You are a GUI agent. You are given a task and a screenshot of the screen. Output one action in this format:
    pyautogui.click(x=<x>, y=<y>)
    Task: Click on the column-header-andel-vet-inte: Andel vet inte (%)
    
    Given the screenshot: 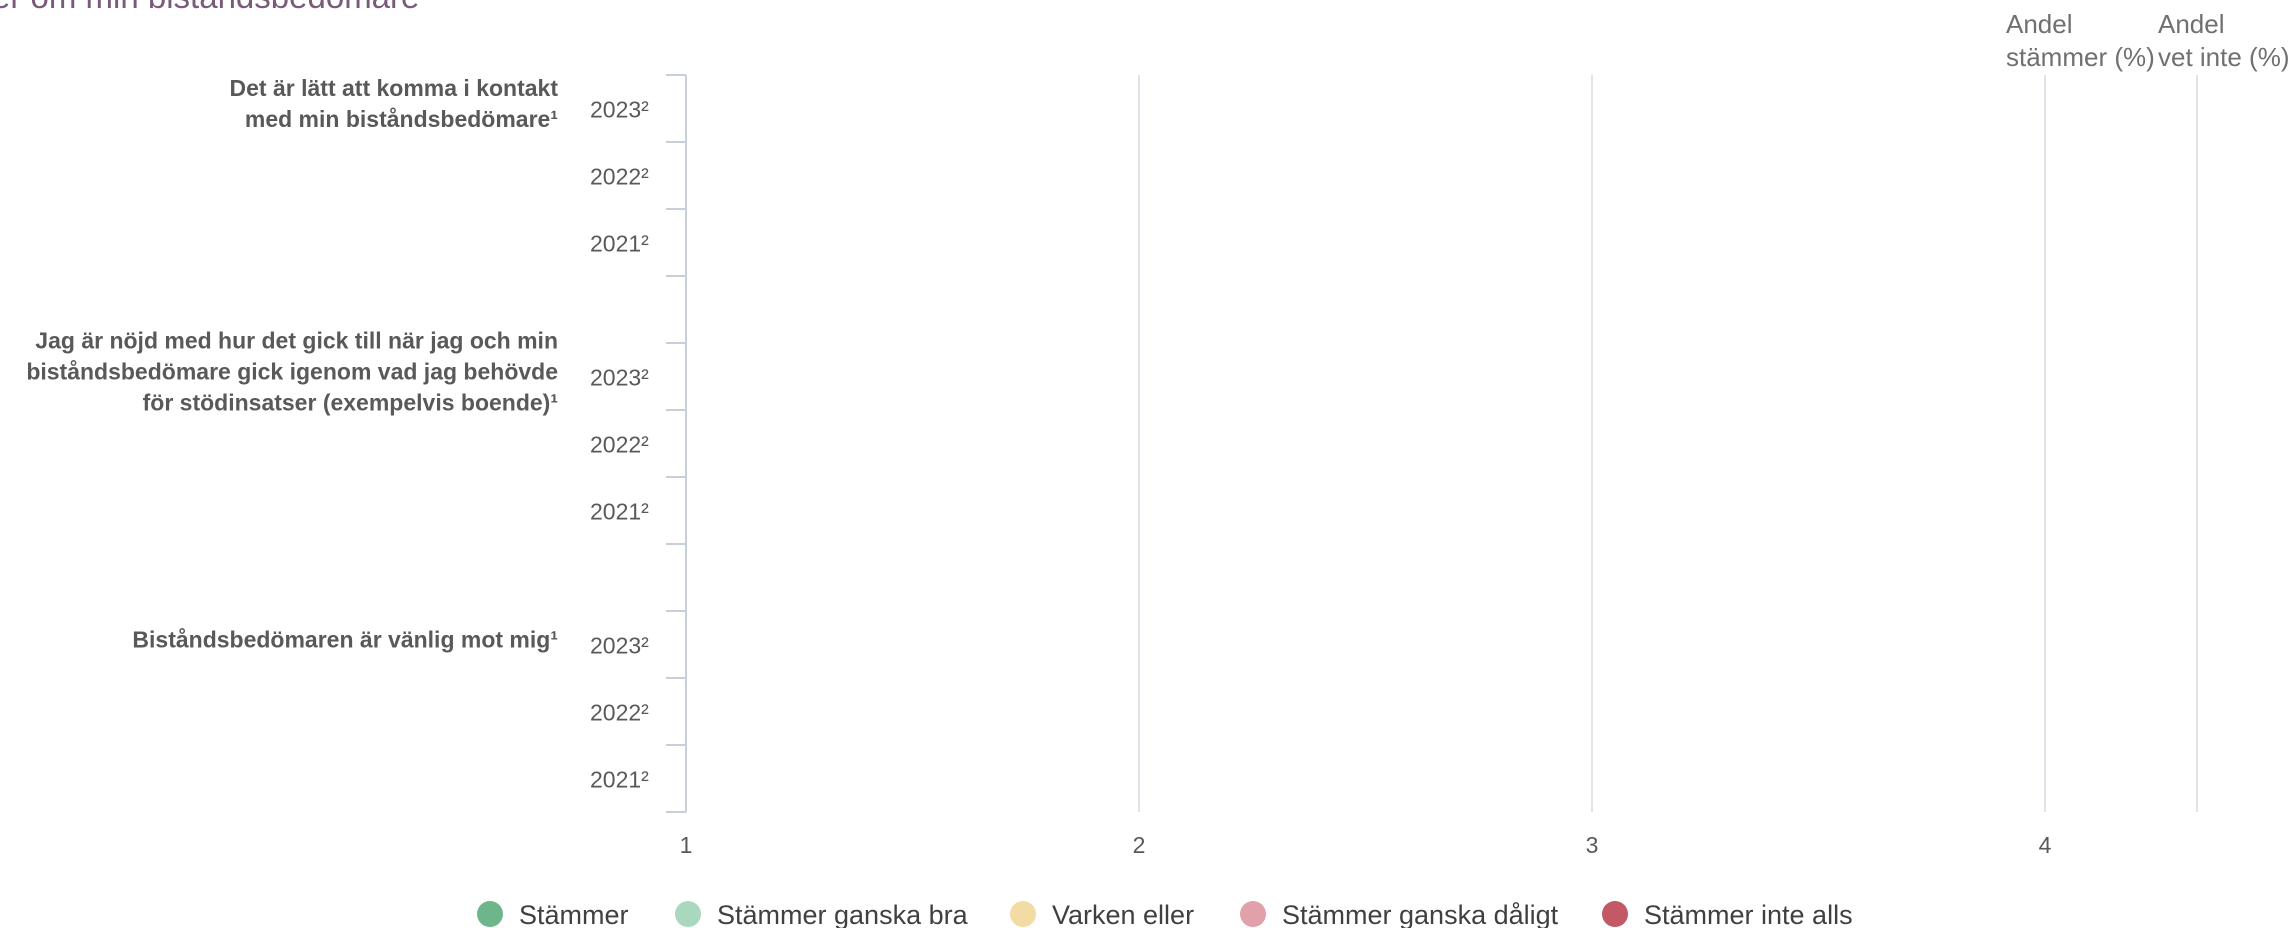 What is the action you would take?
    pyautogui.click(x=2224, y=40)
    